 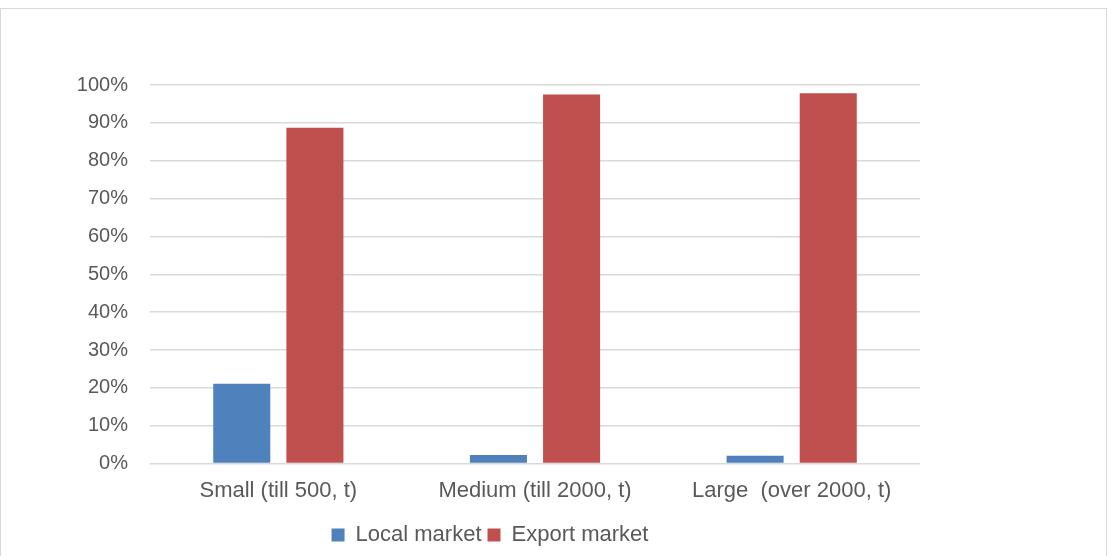 I want to click on y-tick-label: 80%, so click(x=108, y=159).